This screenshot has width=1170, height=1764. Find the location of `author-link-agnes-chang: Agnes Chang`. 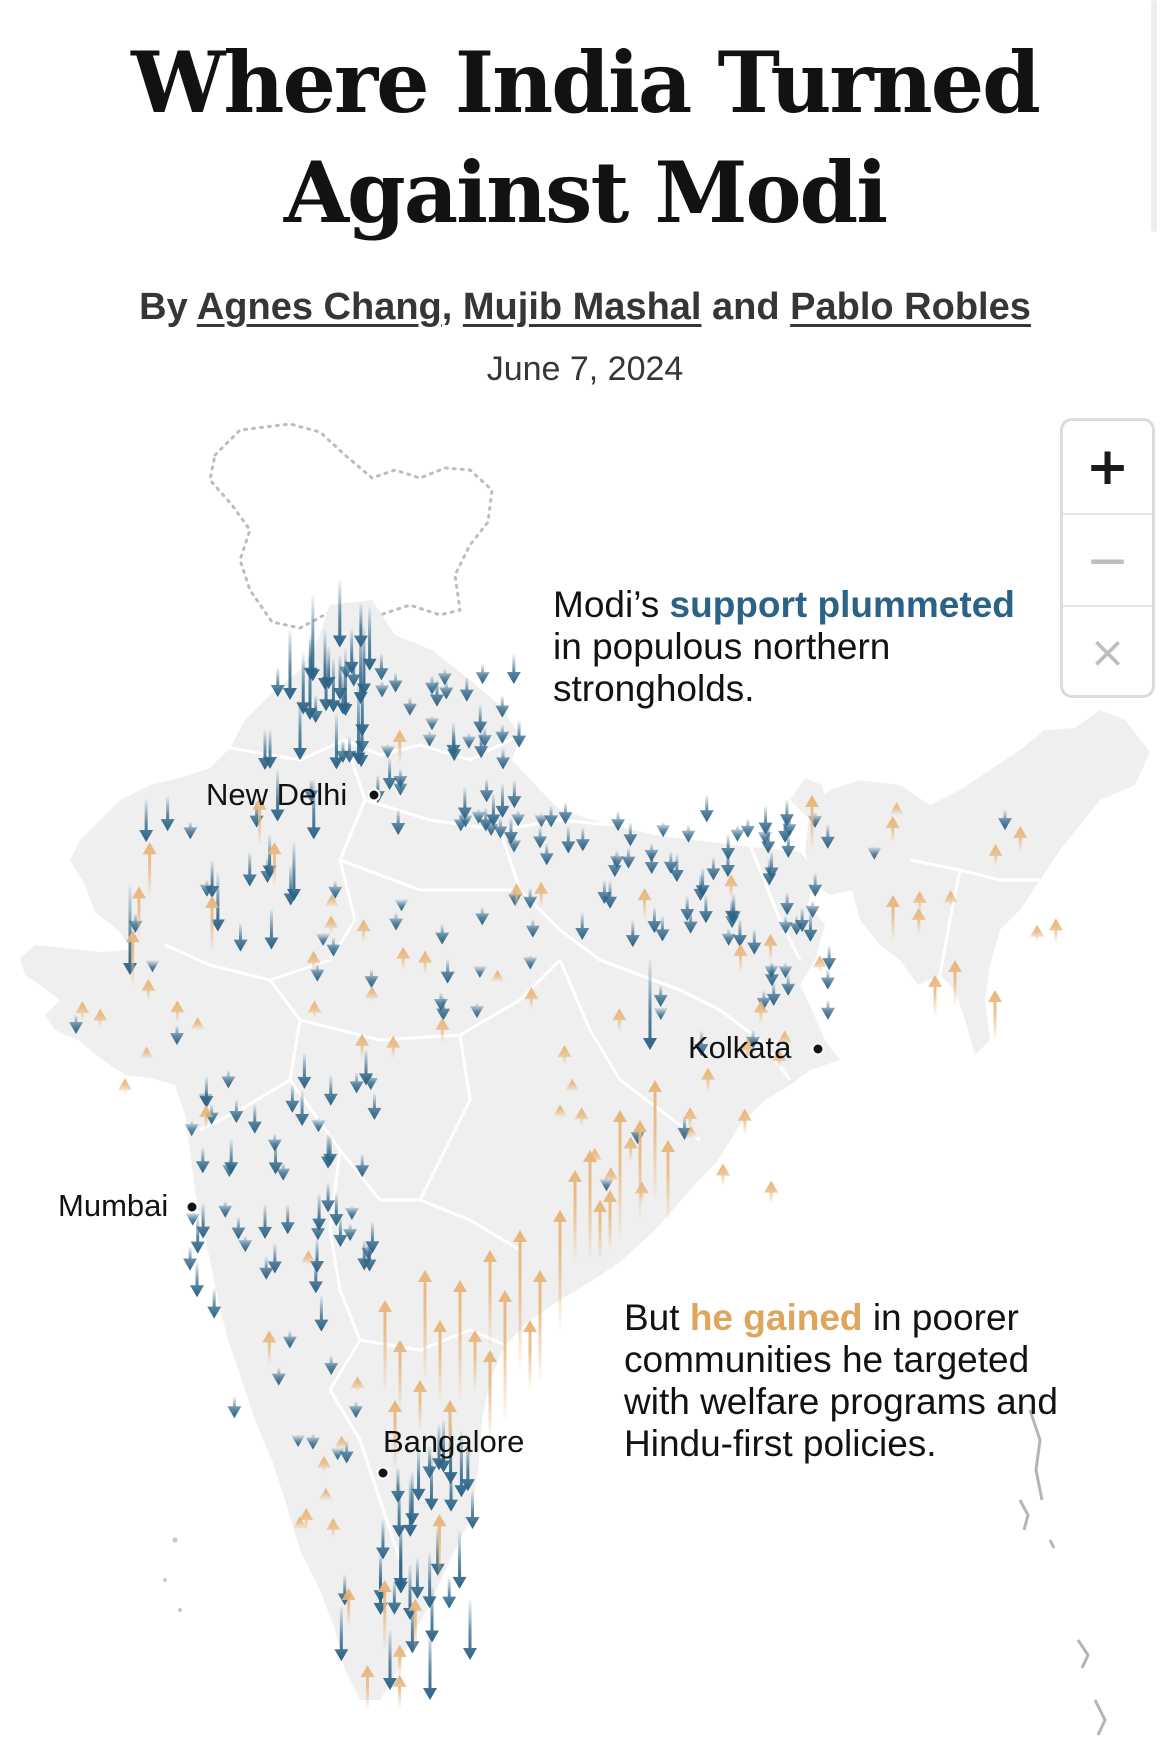

author-link-agnes-chang: Agnes Chang is located at coordinates (319, 307).